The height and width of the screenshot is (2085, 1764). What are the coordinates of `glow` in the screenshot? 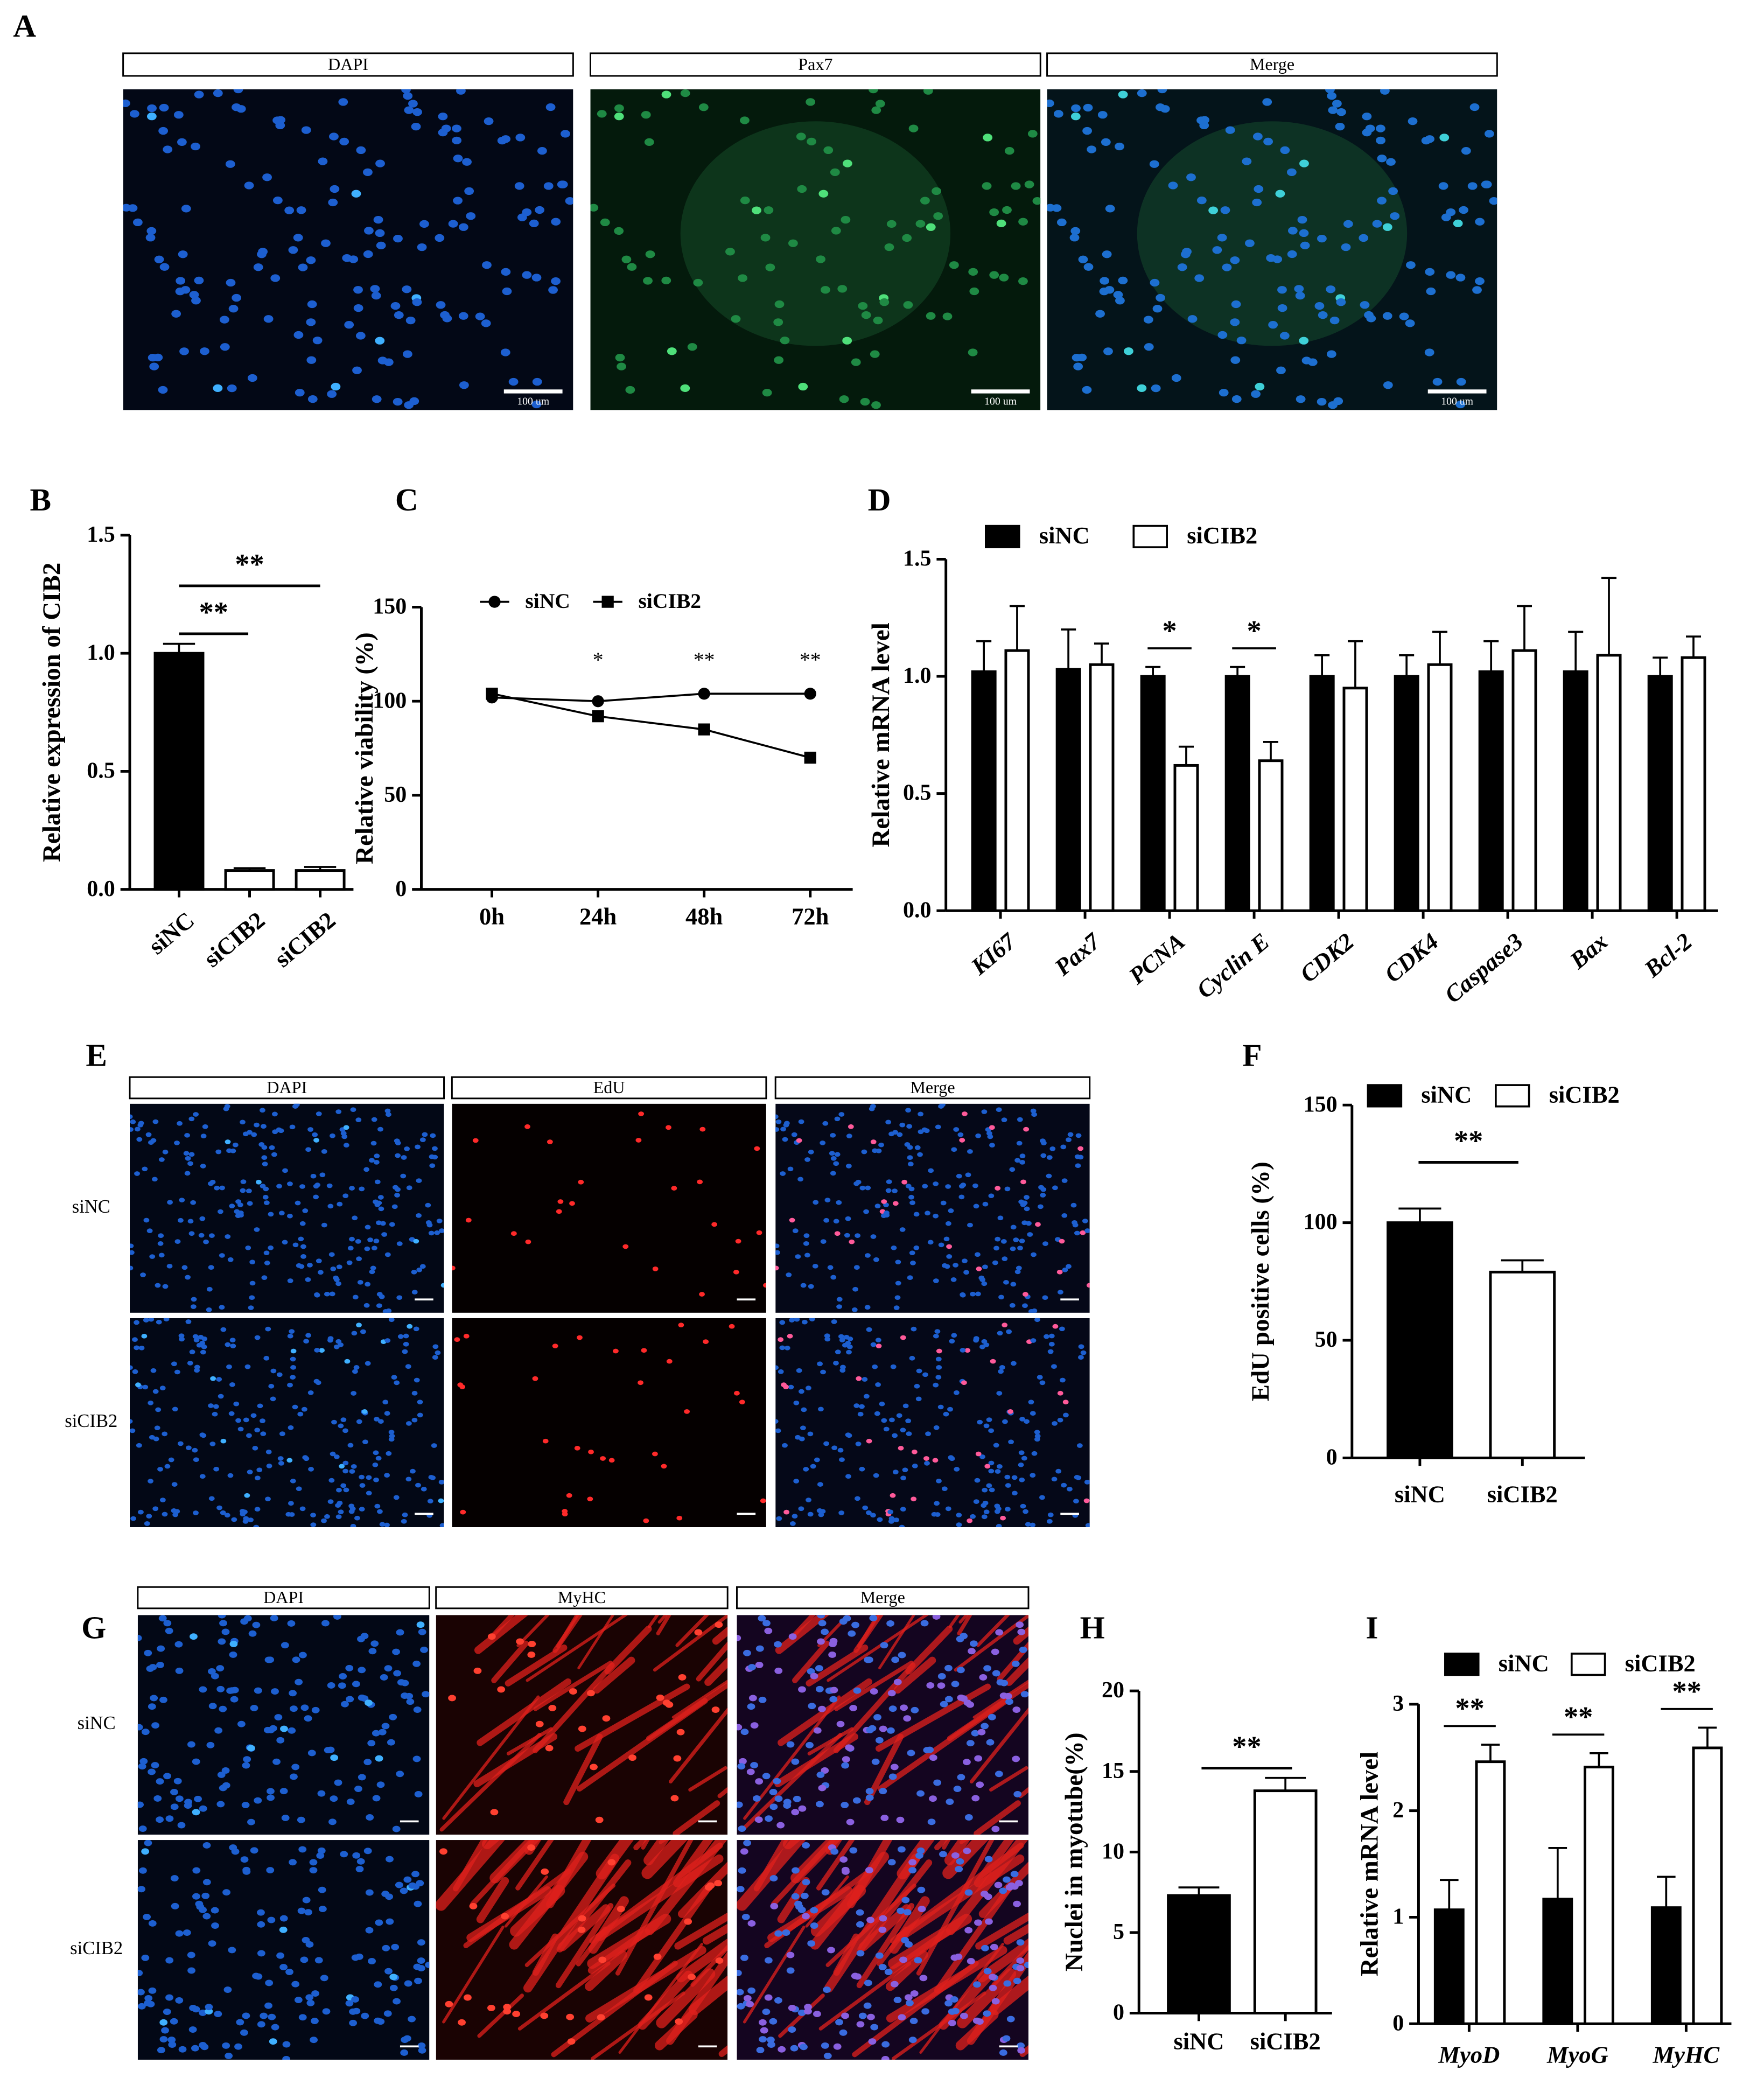 It's located at (815, 233).